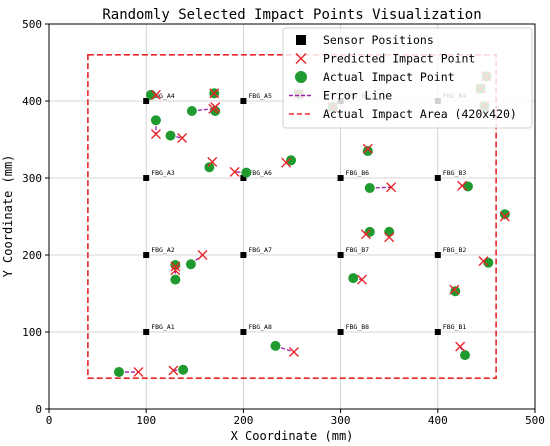 The image size is (550, 446). What do you see at coordinates (243, 420) in the screenshot?
I see `x-tick-label: 200` at bounding box center [243, 420].